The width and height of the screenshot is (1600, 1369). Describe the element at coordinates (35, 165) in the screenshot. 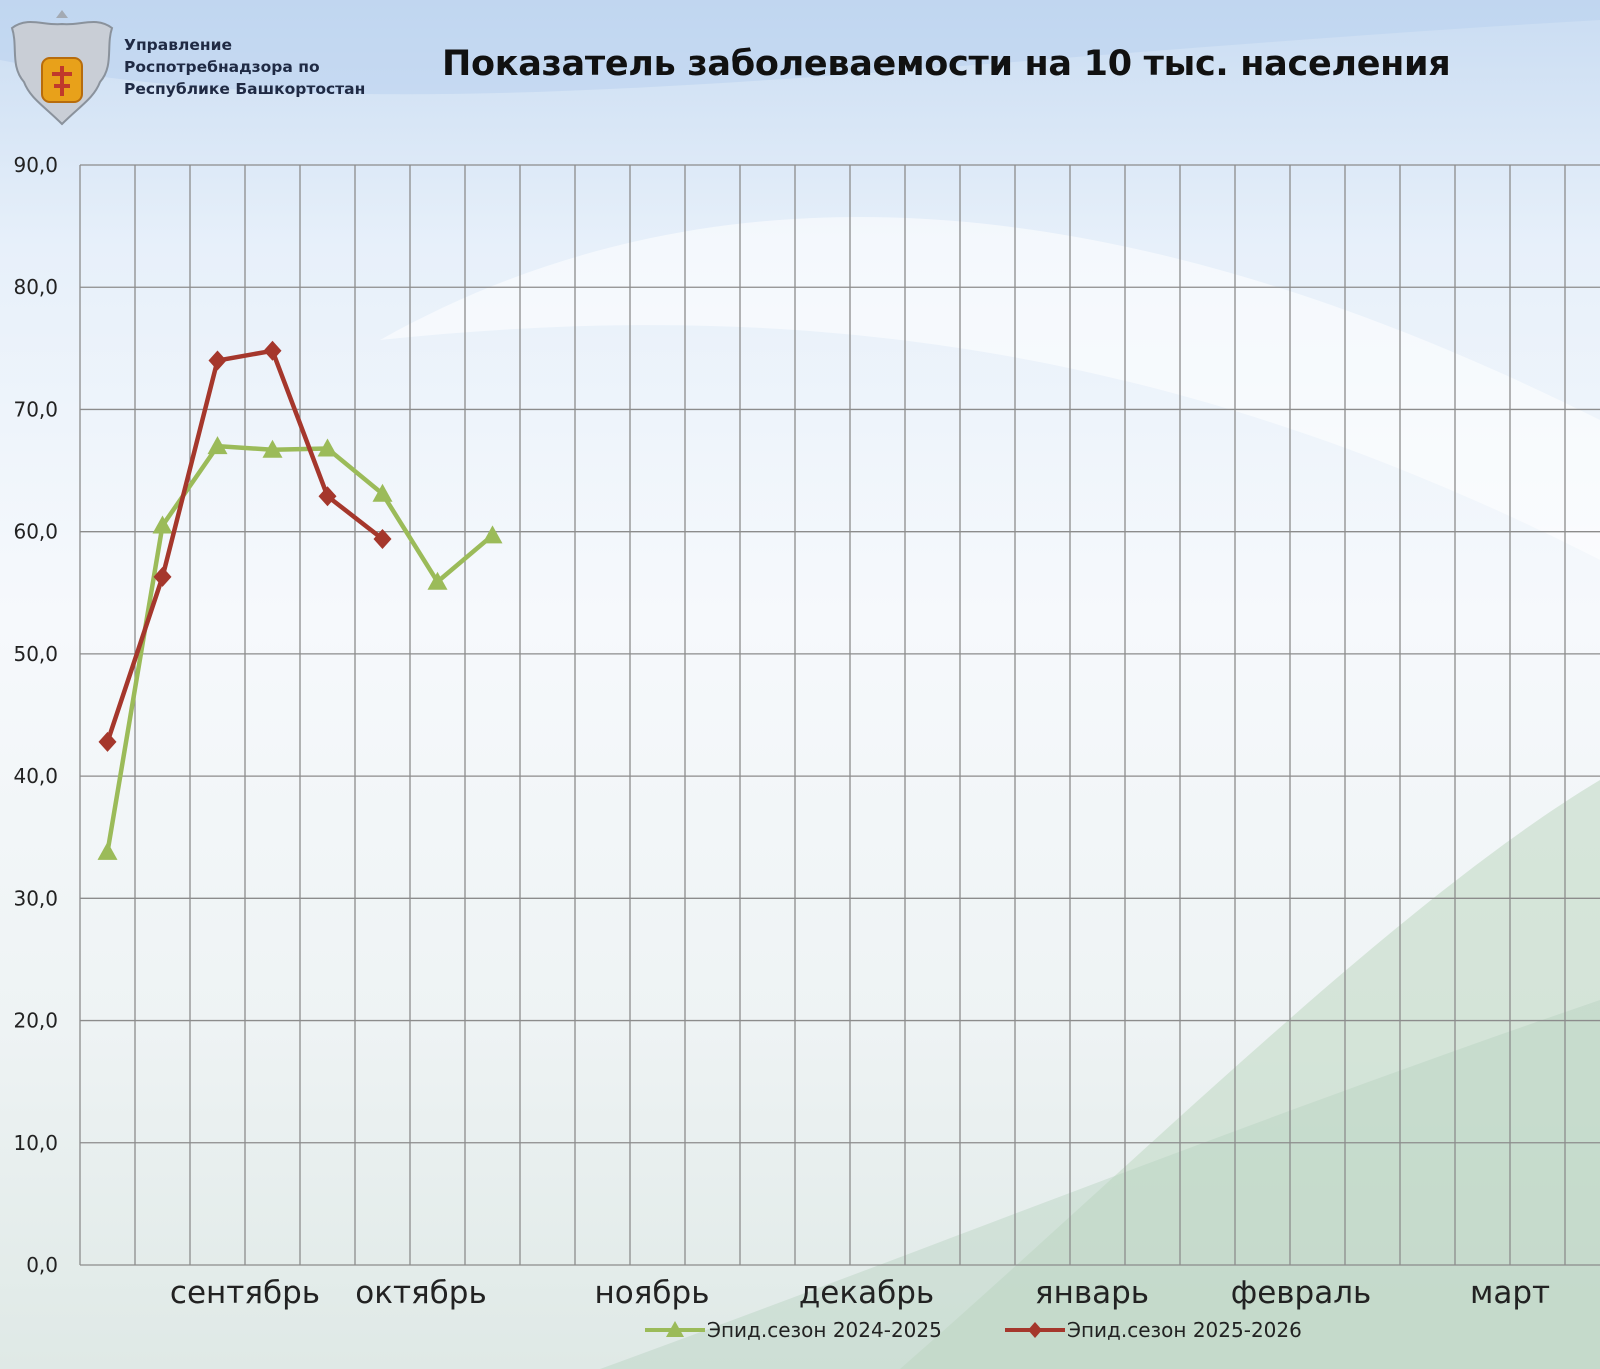

I see `y-tick-label: 90,0` at that location.